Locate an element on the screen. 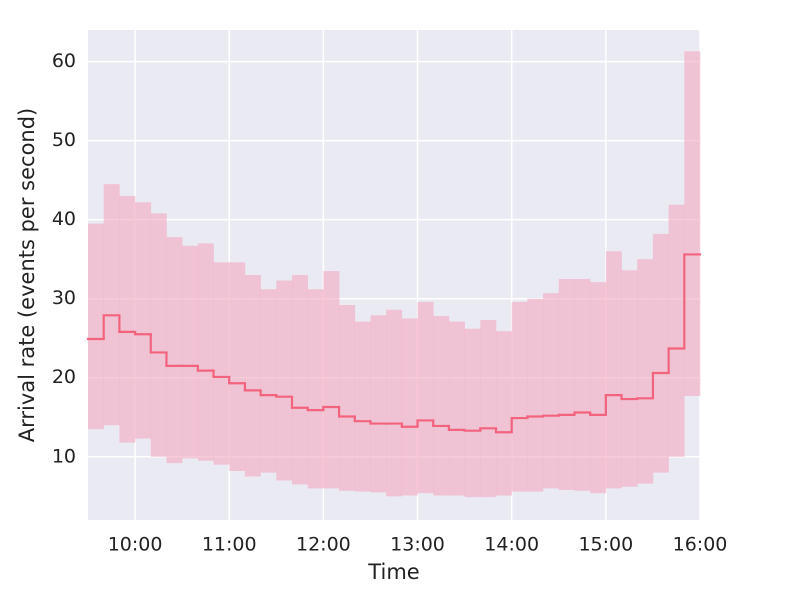  x-tick-label: 16:00 is located at coordinates (700, 545).